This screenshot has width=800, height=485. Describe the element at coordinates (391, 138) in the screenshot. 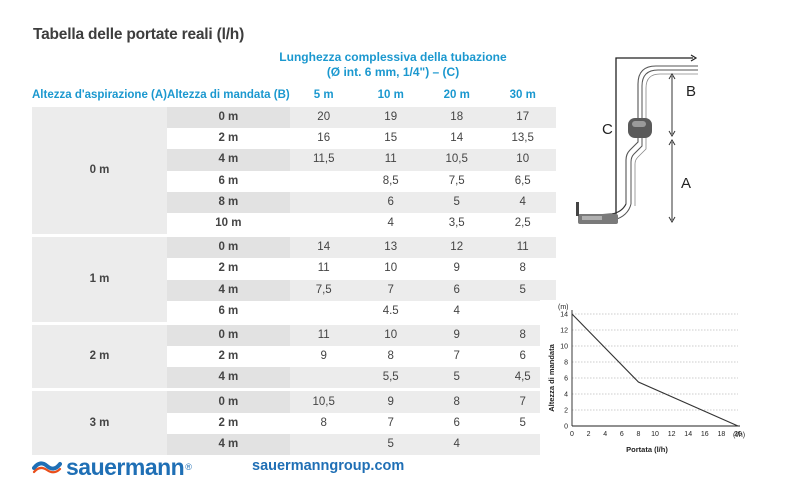

I see `flow-value-cell: 15` at that location.